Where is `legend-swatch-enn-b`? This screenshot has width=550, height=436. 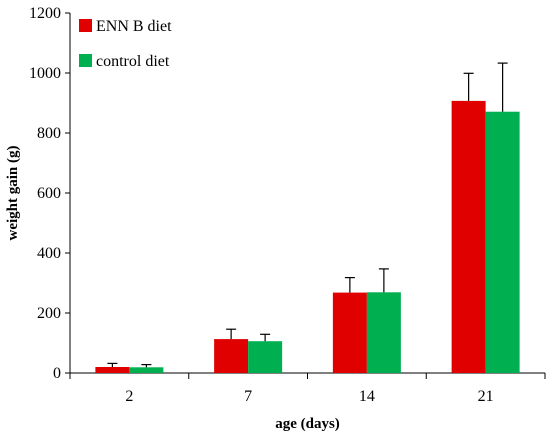
legend-swatch-enn-b is located at coordinates (85, 25).